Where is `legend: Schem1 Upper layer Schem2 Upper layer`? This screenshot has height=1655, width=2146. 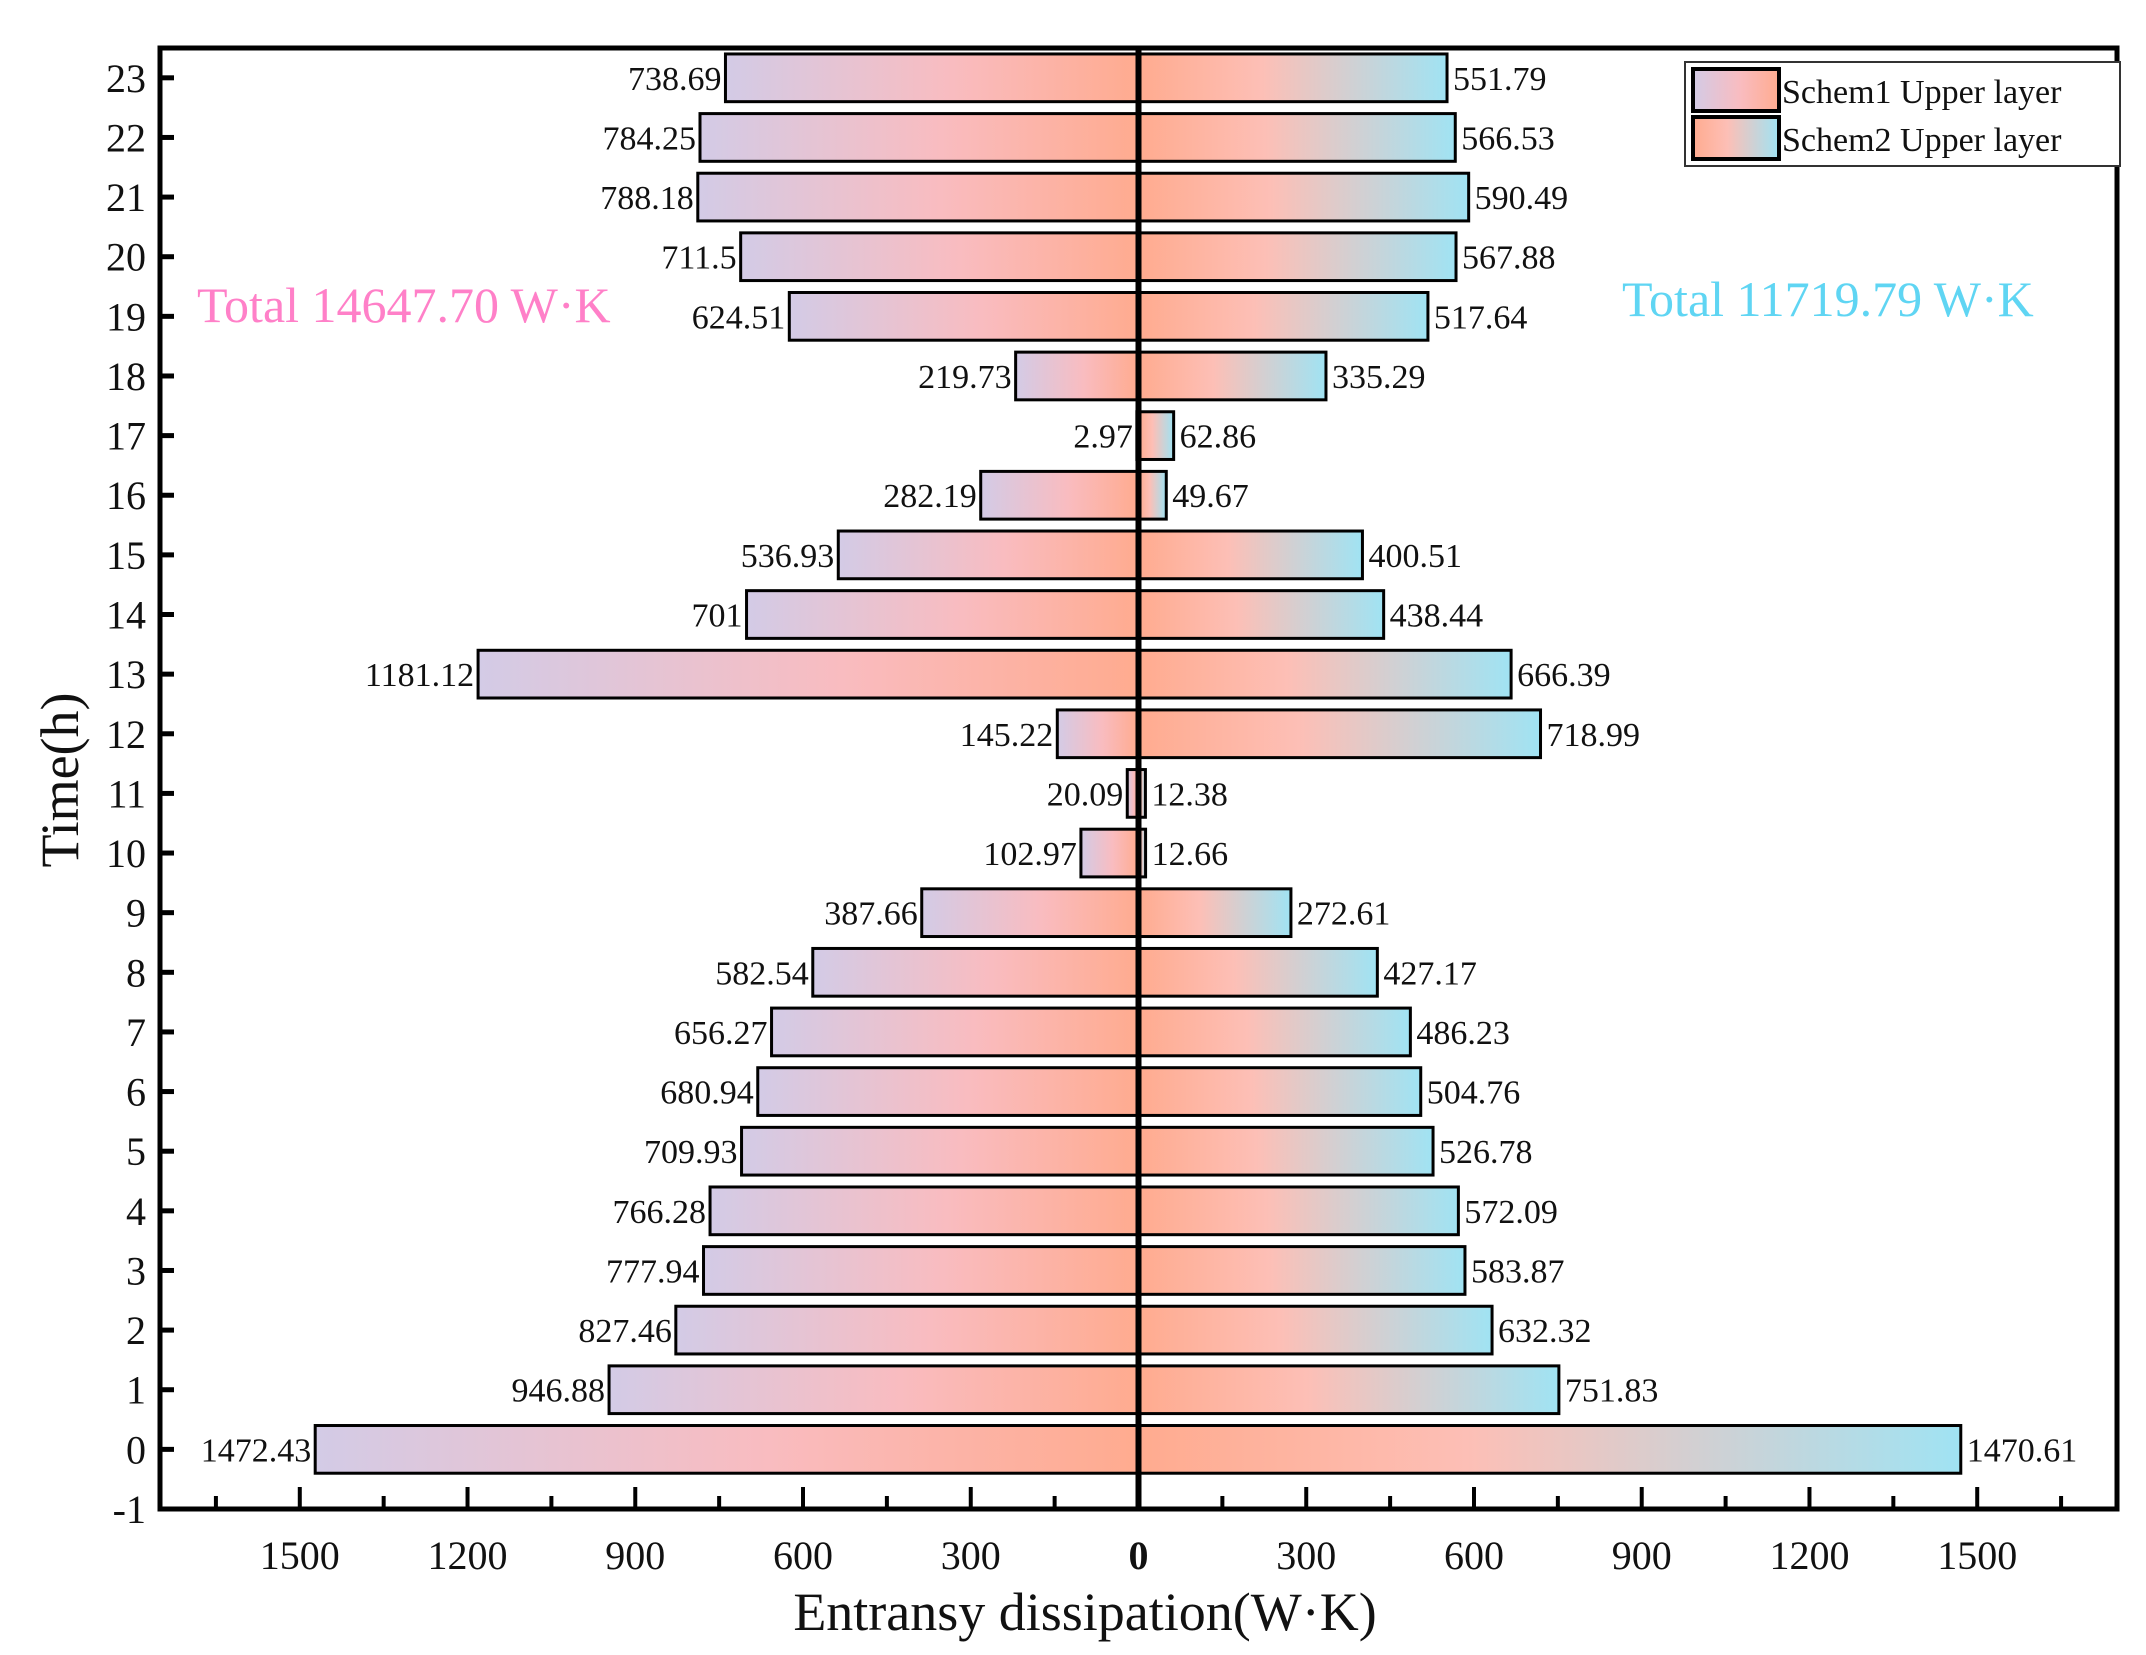
legend: Schem1 Upper layer Schem2 Upper layer is located at coordinates (1902, 114).